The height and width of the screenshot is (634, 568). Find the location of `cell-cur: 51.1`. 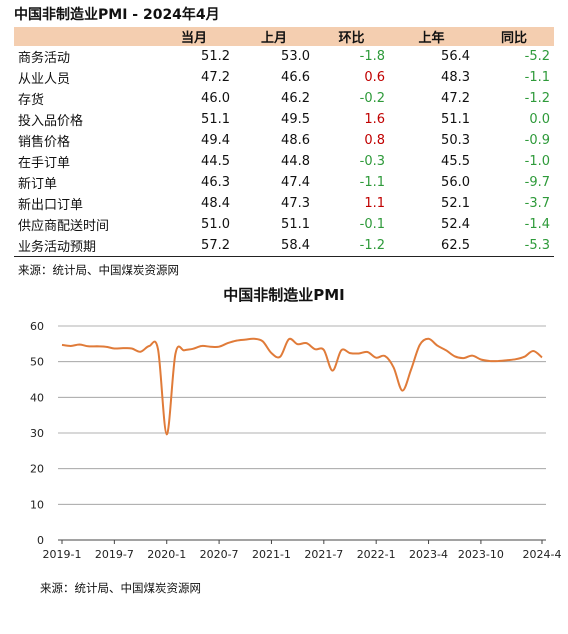

cell-cur: 51.1 is located at coordinates (215, 119).